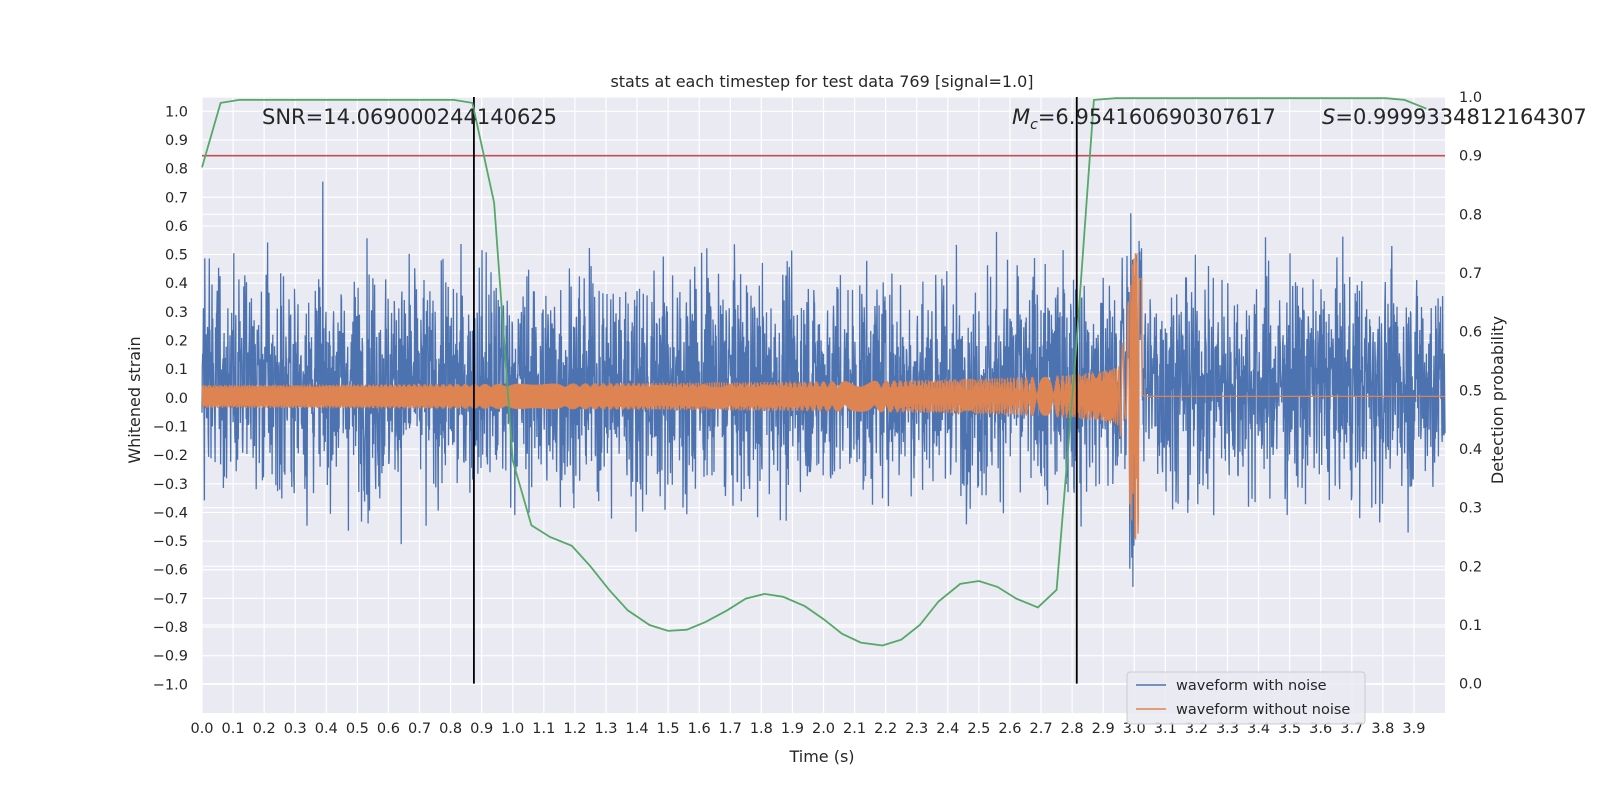 The image size is (1600, 800). I want to click on x-tick-label: 1.1, so click(543, 729).